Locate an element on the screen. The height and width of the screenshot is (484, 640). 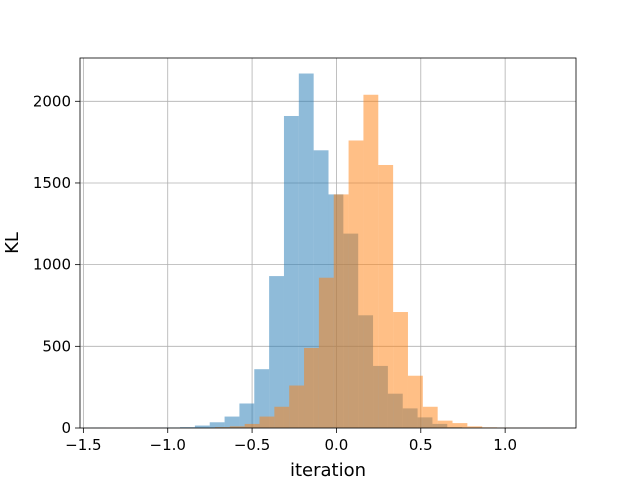
x-tick-label: −1.0 is located at coordinates (168, 445).